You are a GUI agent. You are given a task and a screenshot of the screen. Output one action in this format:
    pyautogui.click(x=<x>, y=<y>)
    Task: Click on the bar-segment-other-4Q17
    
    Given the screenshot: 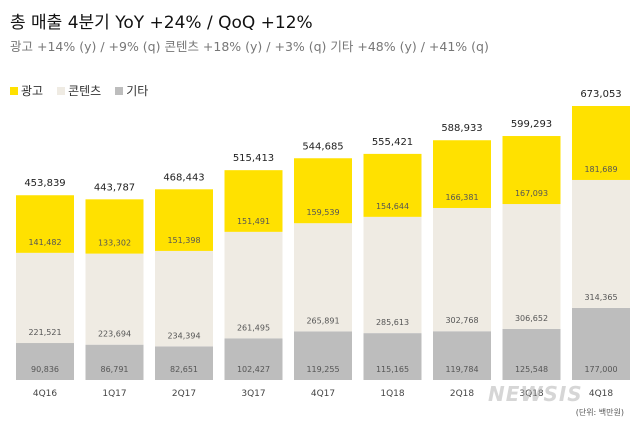 What is the action you would take?
    pyautogui.click(x=323, y=355)
    